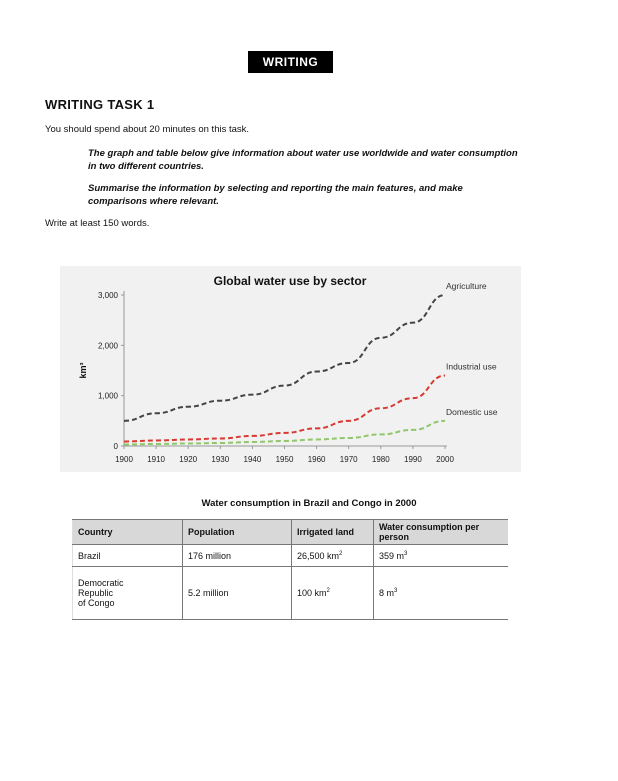 The height and width of the screenshot is (781, 618). I want to click on header-country: Country, so click(127, 532).